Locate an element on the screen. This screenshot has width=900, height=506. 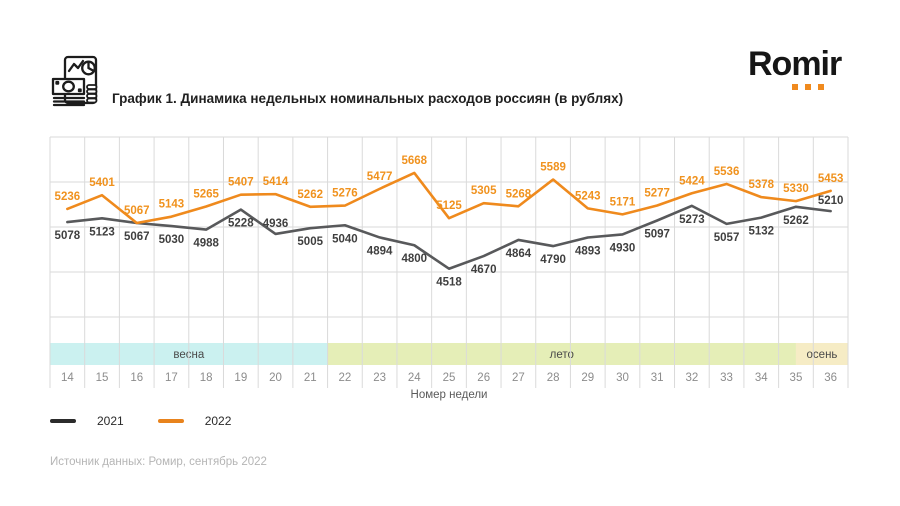
svg-text: 4894 is located at coordinates (380, 251).